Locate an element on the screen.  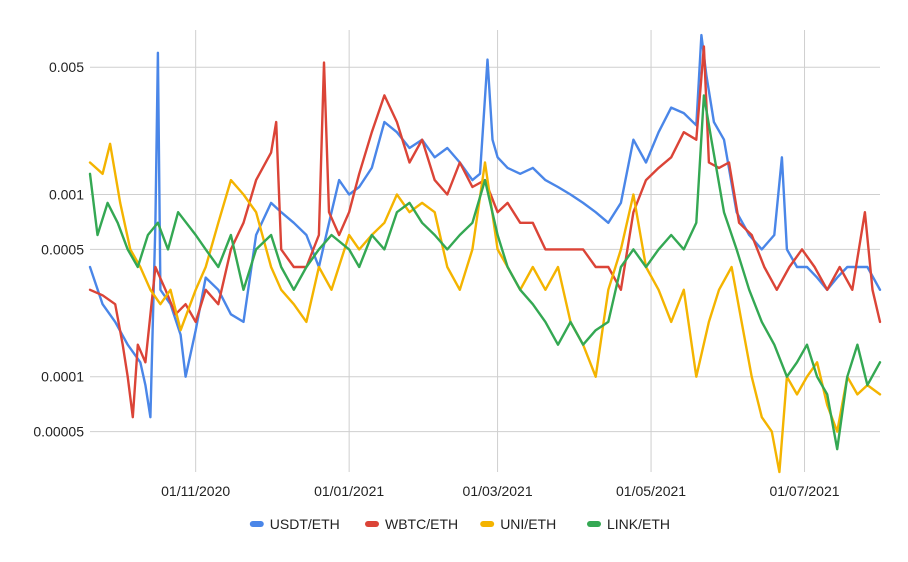
x-tick-label: 01/01/2021 is located at coordinates (349, 491).